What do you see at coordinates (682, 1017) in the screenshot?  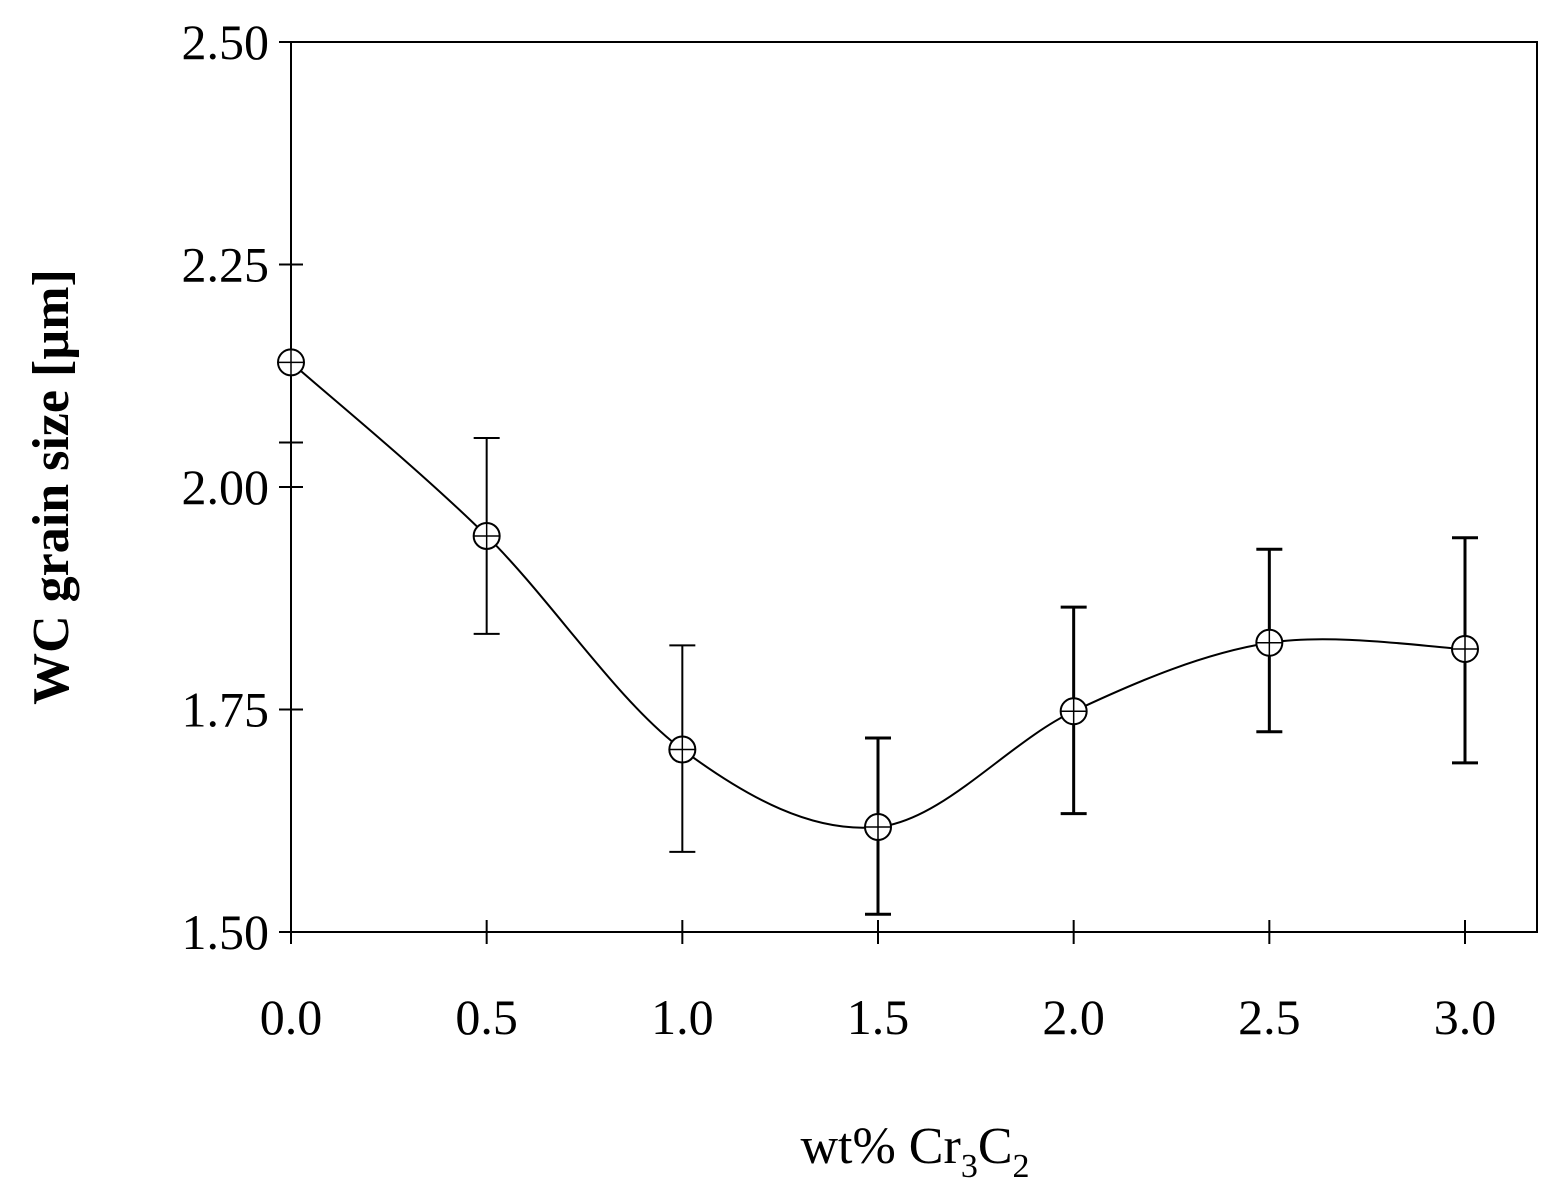 I see `x-tick-label: 1.0` at bounding box center [682, 1017].